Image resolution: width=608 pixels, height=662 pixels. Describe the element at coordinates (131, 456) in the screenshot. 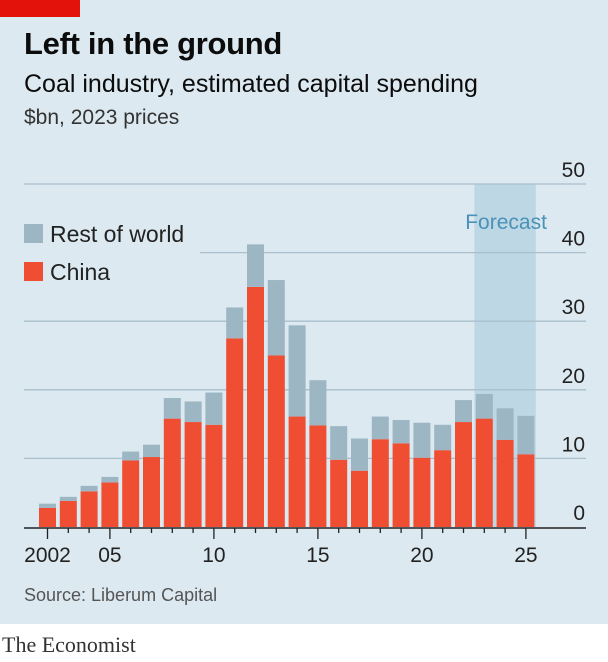

I see `bar-rest-of-world-2006` at that location.